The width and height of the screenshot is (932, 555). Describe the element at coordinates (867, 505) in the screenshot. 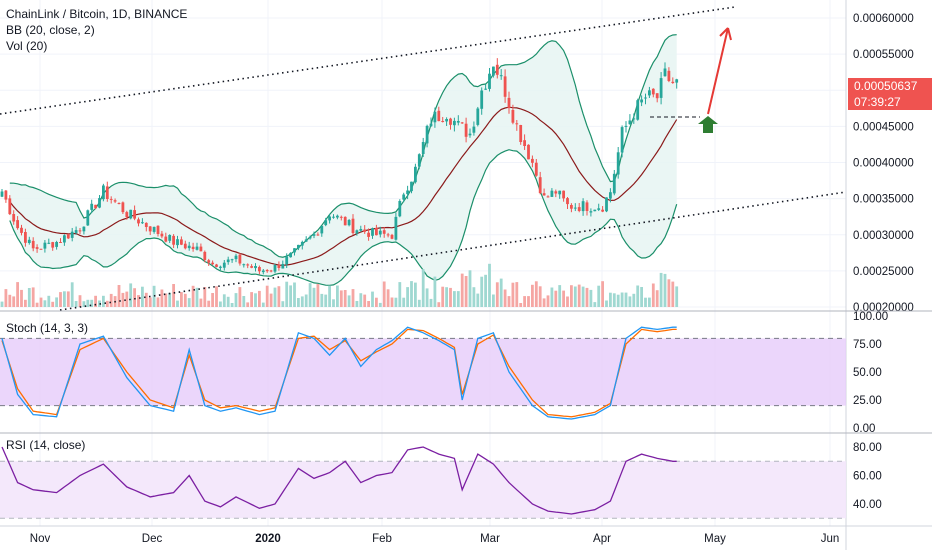

I see `rsi-axis-tick: 40.00` at that location.